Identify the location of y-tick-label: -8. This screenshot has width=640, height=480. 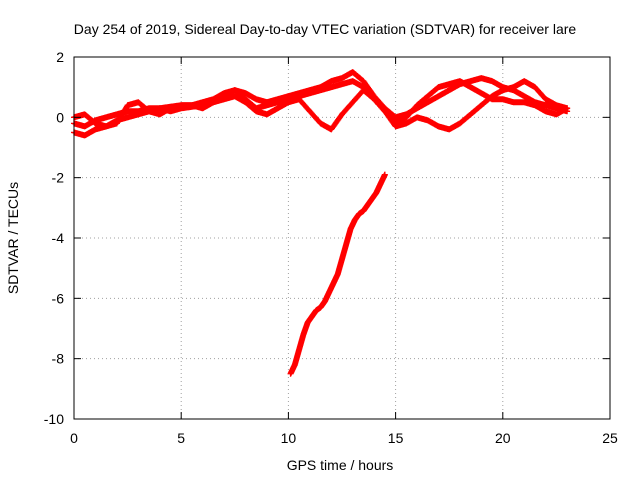
(58, 359).